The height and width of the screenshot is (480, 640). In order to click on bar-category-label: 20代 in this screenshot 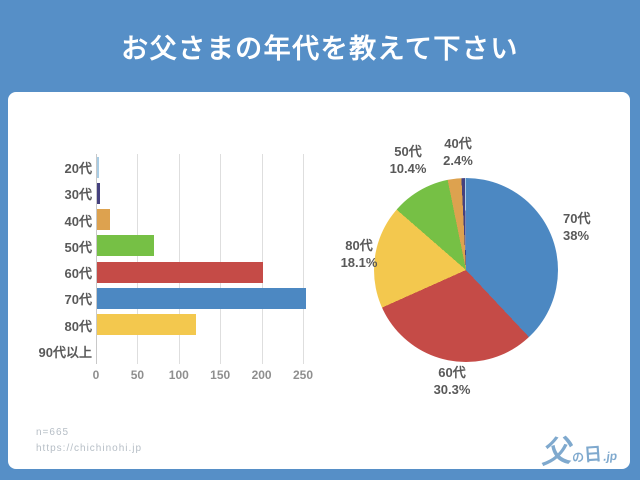, I will do `click(78, 168)`.